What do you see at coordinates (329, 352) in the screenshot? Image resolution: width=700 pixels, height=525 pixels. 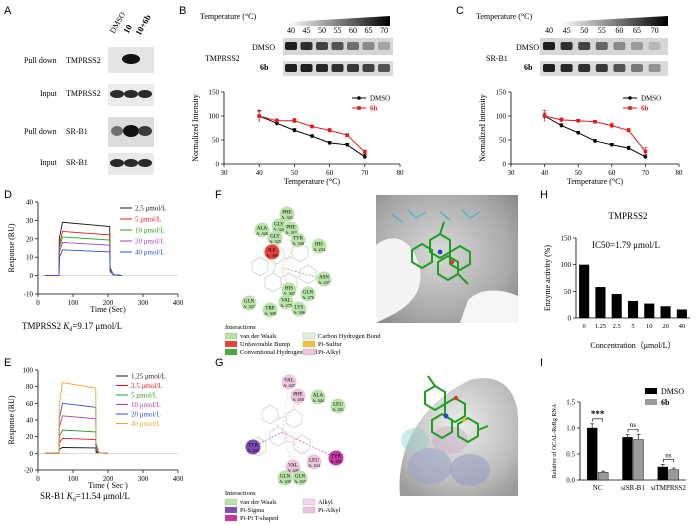 I see `legend-label: Pi-Alkyl` at bounding box center [329, 352].